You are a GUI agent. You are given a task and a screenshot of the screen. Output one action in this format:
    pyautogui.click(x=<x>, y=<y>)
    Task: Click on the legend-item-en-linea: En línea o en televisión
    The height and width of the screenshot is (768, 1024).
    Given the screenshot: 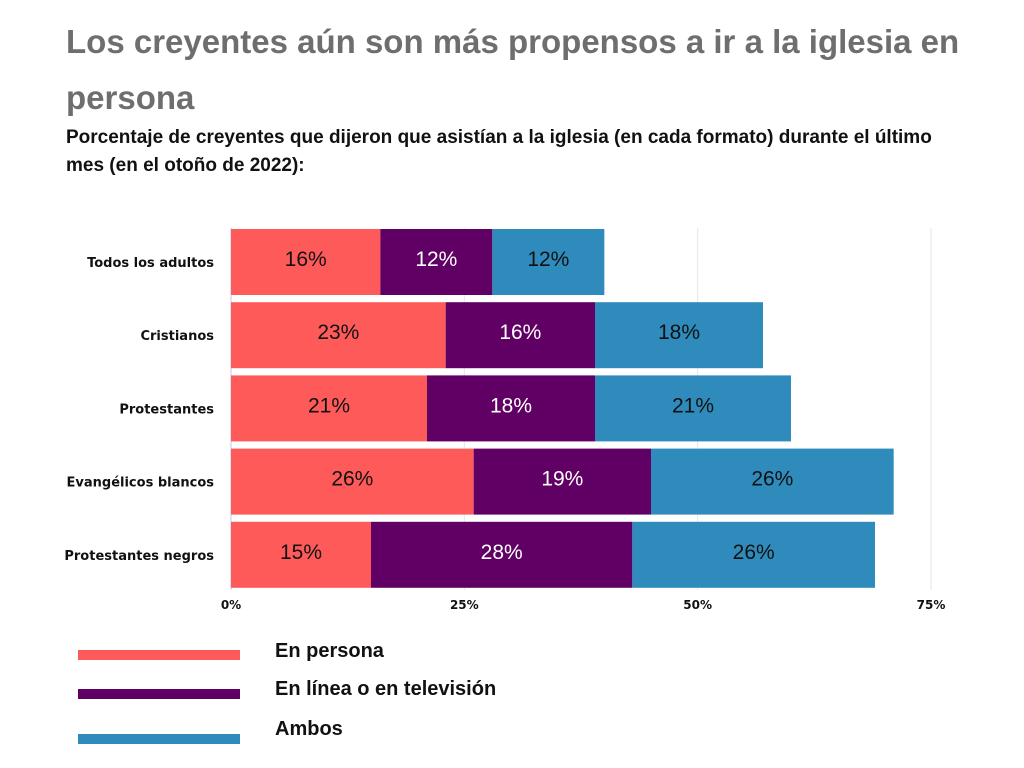 What is the action you would take?
    pyautogui.click(x=306, y=693)
    